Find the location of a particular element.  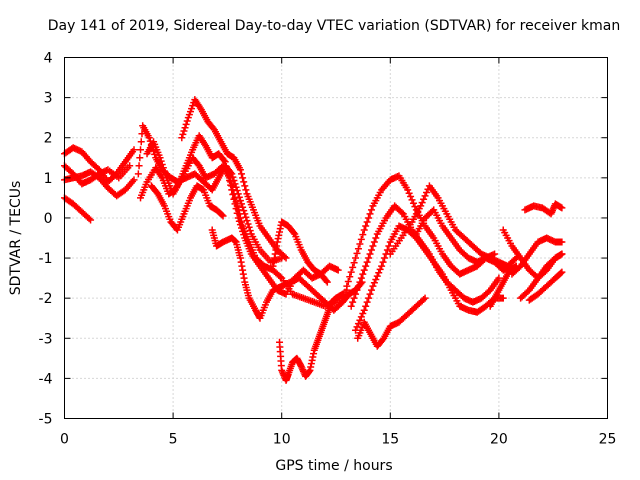

x-tick-label: 5 is located at coordinates (173, 440).